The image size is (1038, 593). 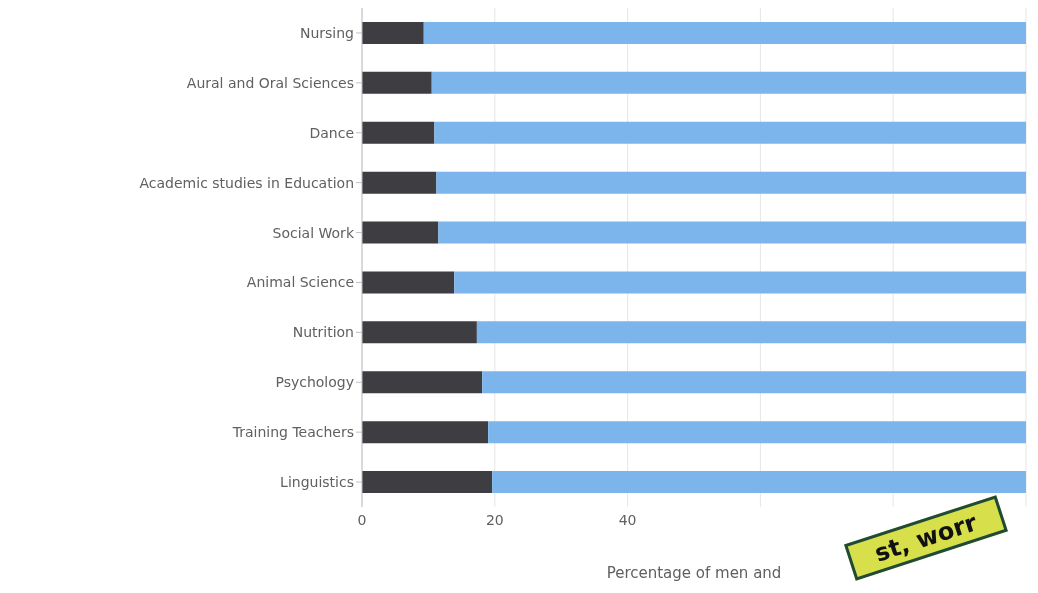 I want to click on y-tick-label: Nutrition, so click(x=323, y=332).